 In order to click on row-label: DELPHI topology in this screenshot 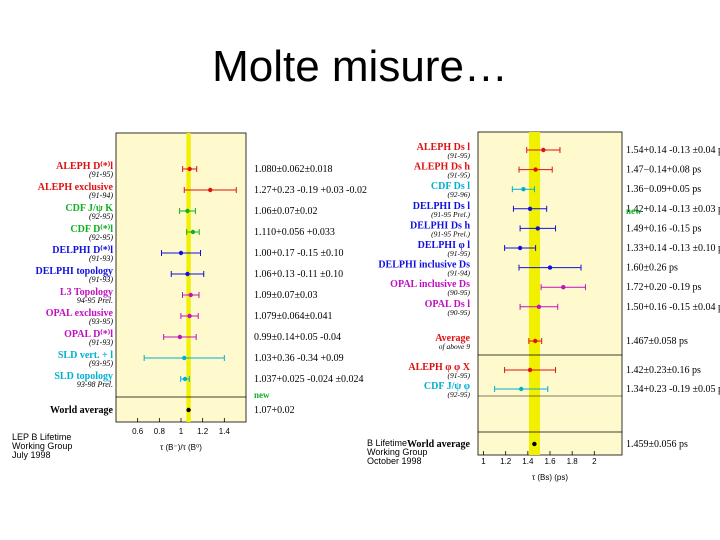, I will do `click(74, 271)`.